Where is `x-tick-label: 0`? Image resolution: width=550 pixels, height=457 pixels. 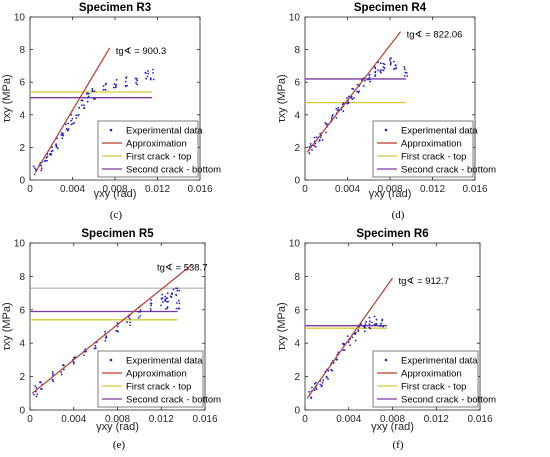
x-tick-label: 0 is located at coordinates (305, 419).